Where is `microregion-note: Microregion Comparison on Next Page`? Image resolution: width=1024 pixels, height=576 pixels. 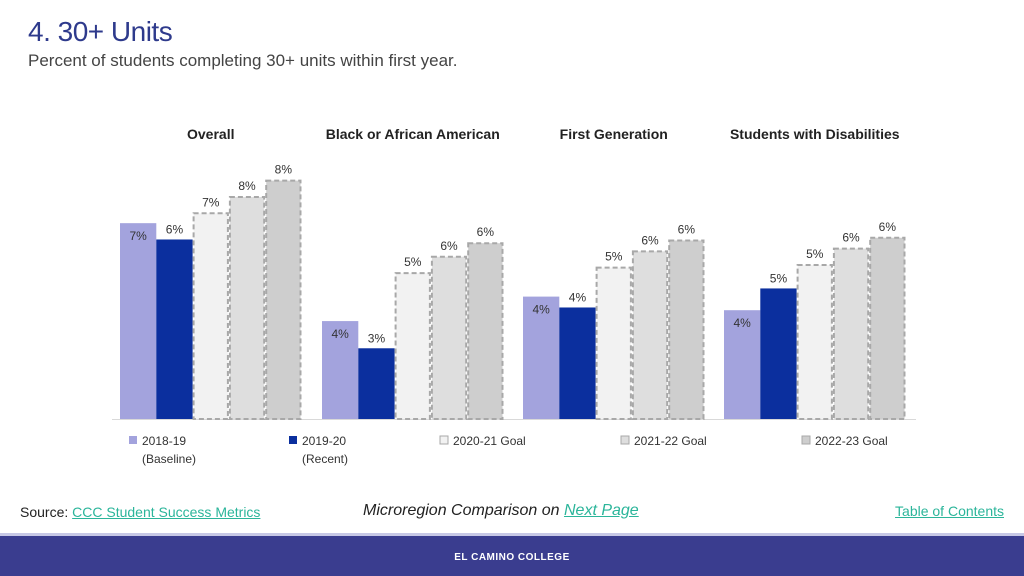
microregion-note: Microregion Comparison on Next Page is located at coordinates (501, 511).